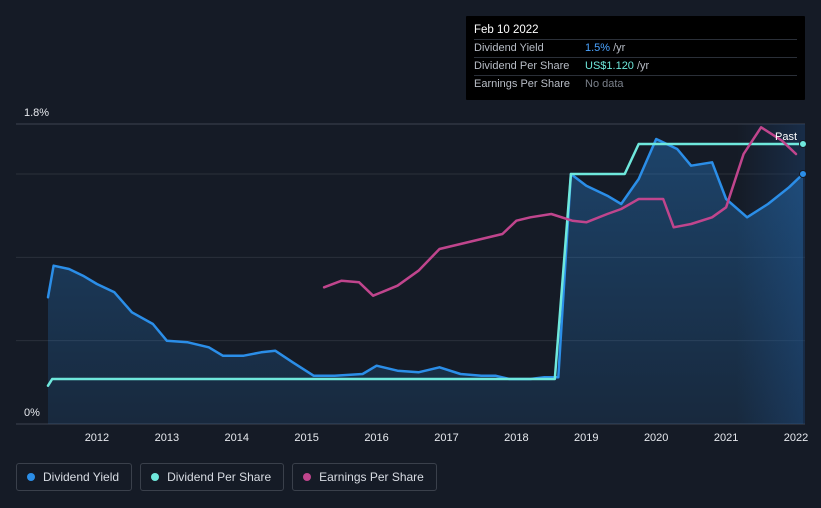 The height and width of the screenshot is (508, 821). What do you see at coordinates (635, 84) in the screenshot?
I see `tooltip-row-earnings-per-share: Earnings Per Share No data` at bounding box center [635, 84].